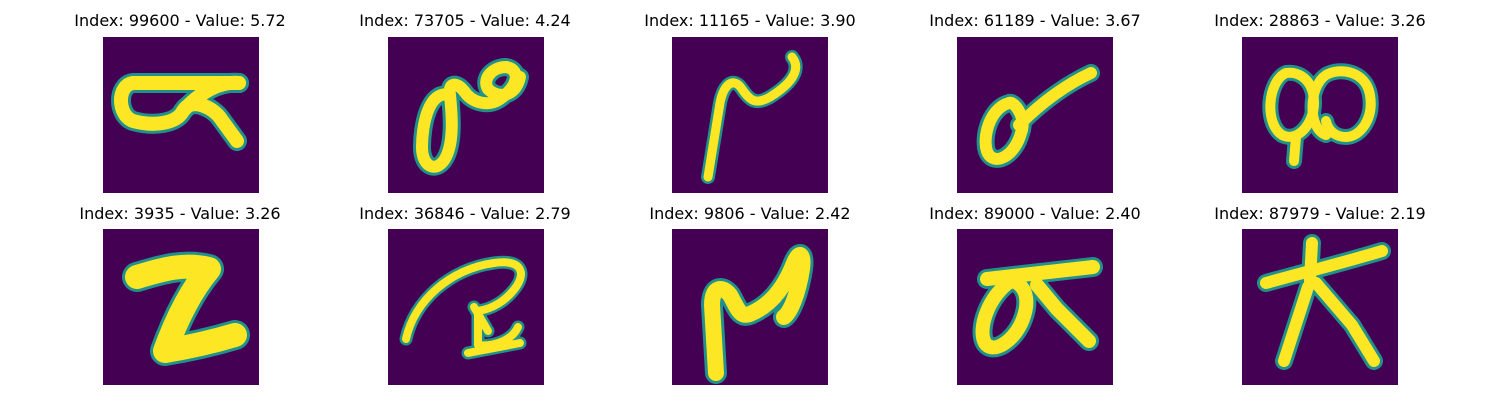 This screenshot has height=400, width=1500. What do you see at coordinates (1320, 20) in the screenshot?
I see `panel-title-5: Index: 28863 - Value: 3.26` at bounding box center [1320, 20].